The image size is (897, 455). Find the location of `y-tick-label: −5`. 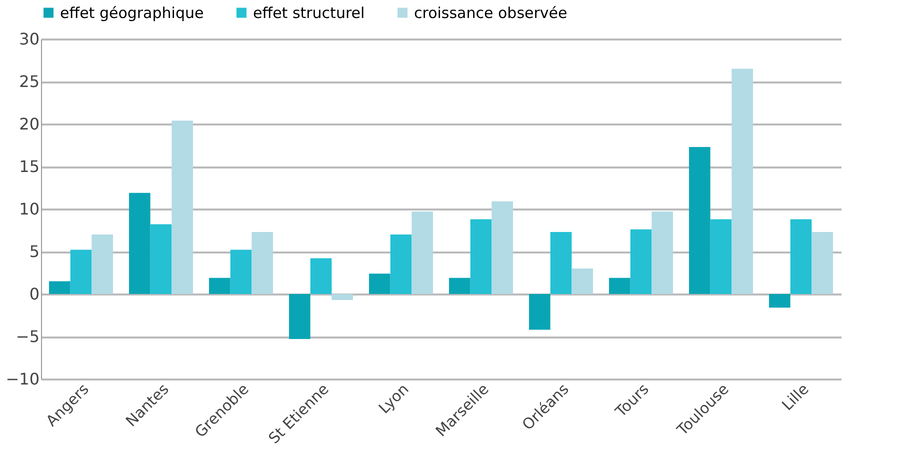

y-tick-label: −5 is located at coordinates (28, 336).